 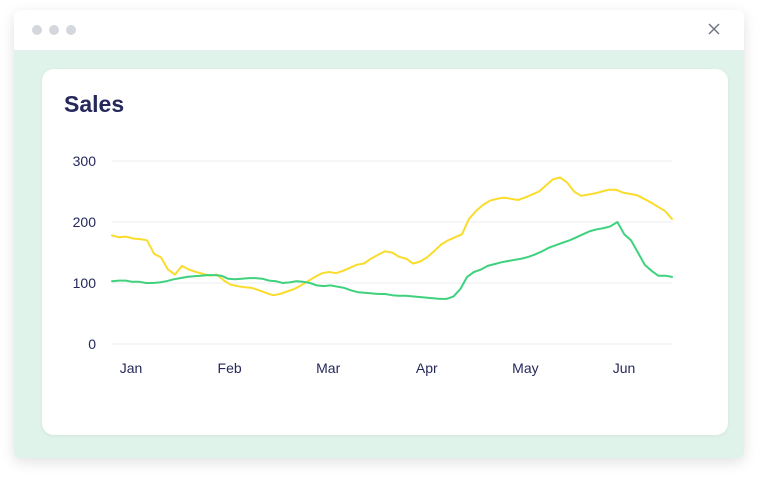 What do you see at coordinates (525, 368) in the screenshot?
I see `x-tick-label: May` at bounding box center [525, 368].